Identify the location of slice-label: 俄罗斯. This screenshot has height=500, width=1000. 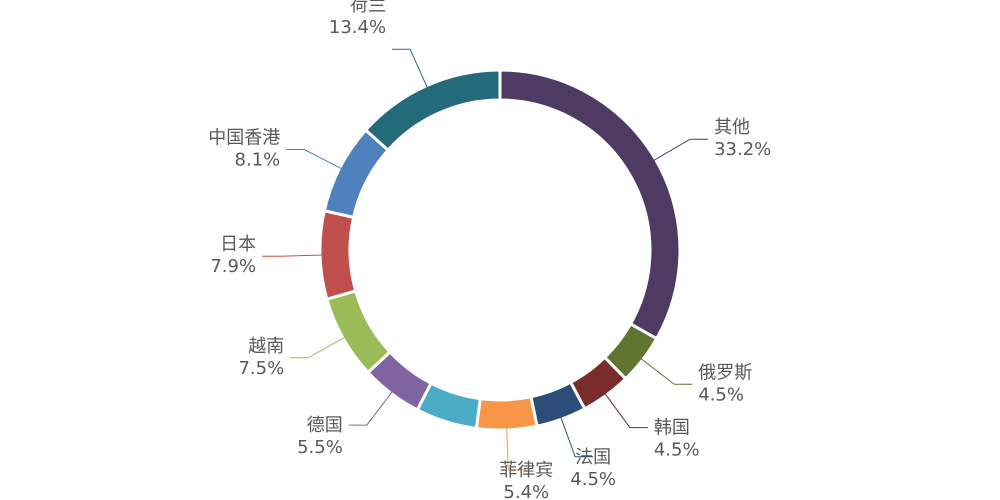
(725, 372).